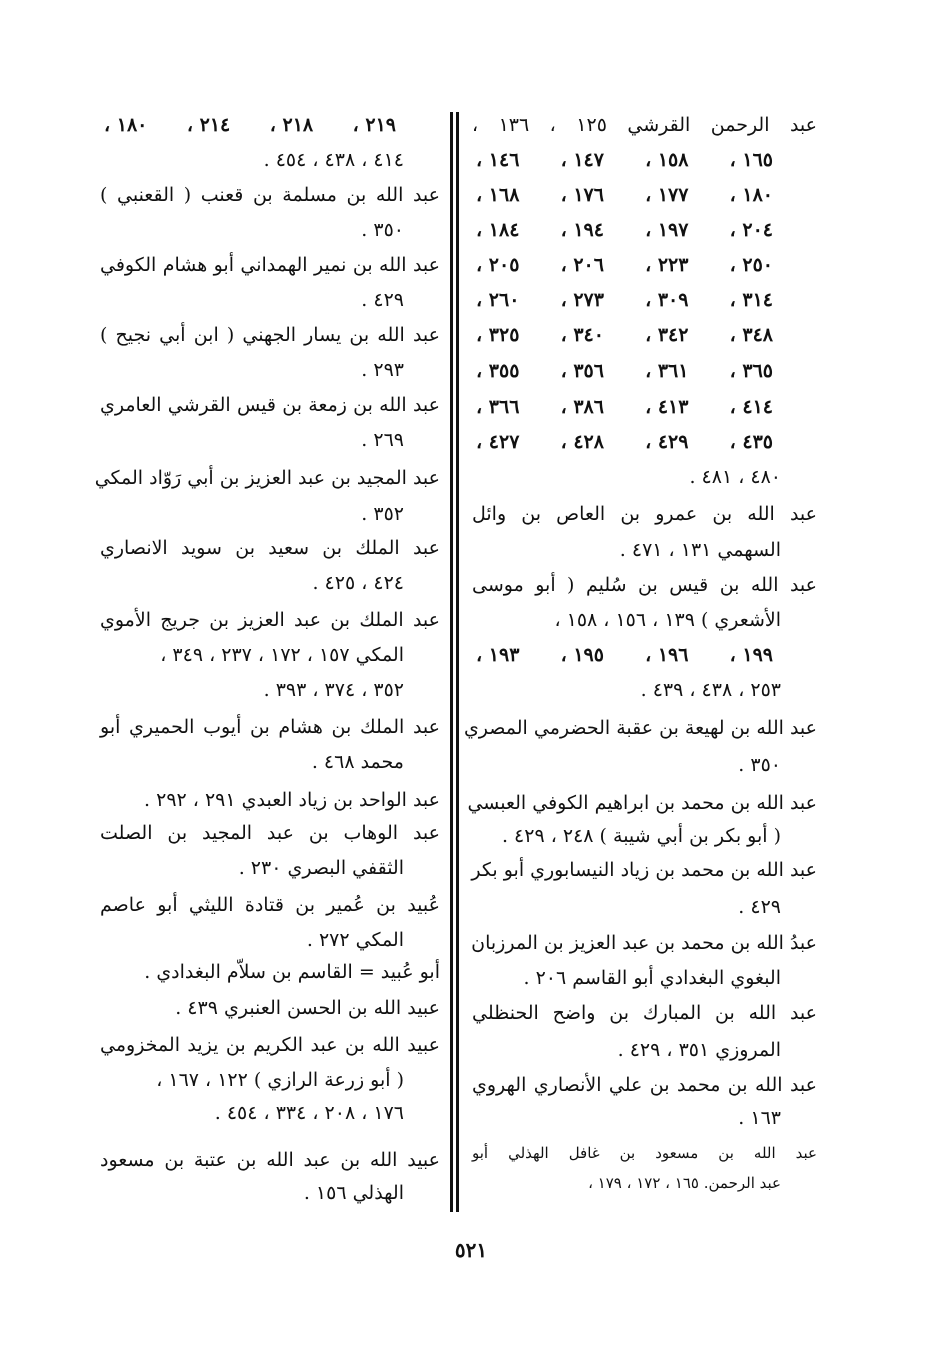 The height and width of the screenshot is (1354, 942). Describe the element at coordinates (624, 265) in the screenshot. I see `page-number-row: ٢٠٥ ، ٢٠٦ ، ٢٢٣ ، ٢٥٠ ،` at that location.